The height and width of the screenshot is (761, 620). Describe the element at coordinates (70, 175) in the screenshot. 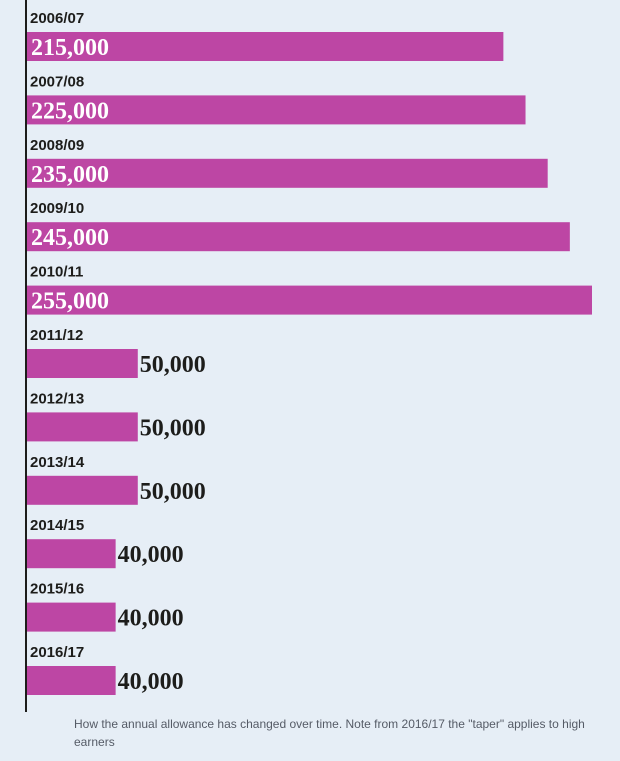

I see `value-label: 235,000` at that location.